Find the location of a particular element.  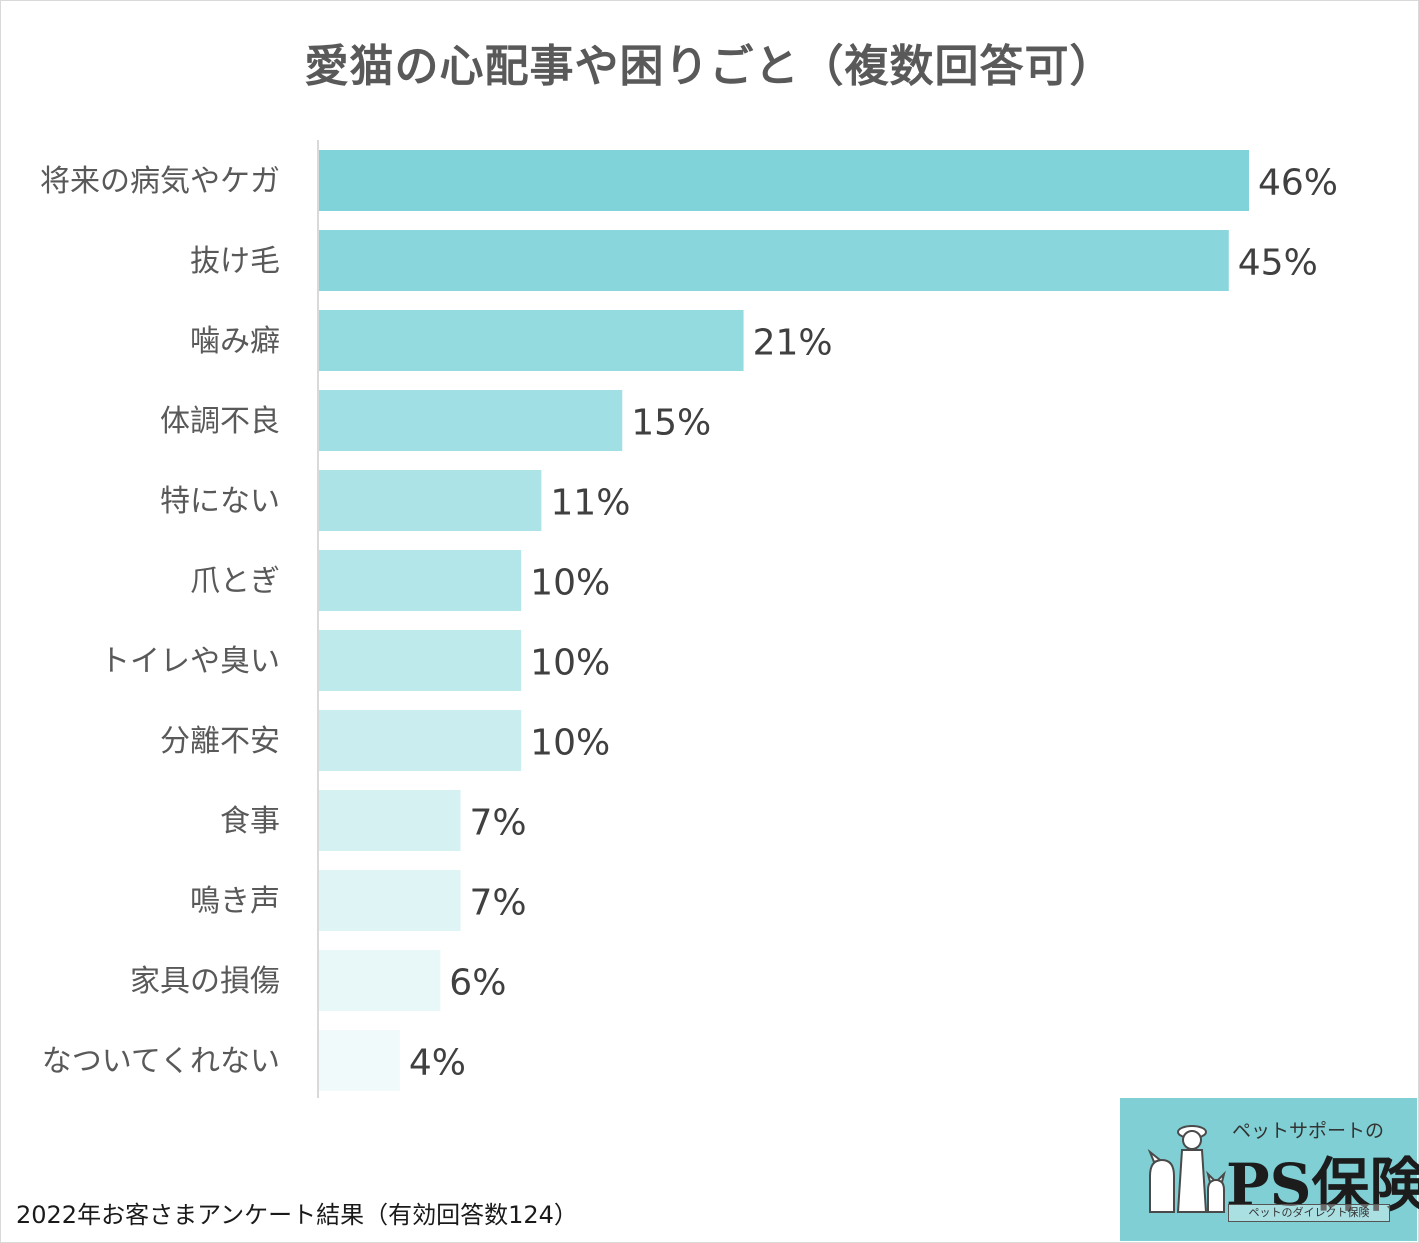

chart-title: 愛猫の心配事や困りごと（複数回答可） is located at coordinates (709, 66).